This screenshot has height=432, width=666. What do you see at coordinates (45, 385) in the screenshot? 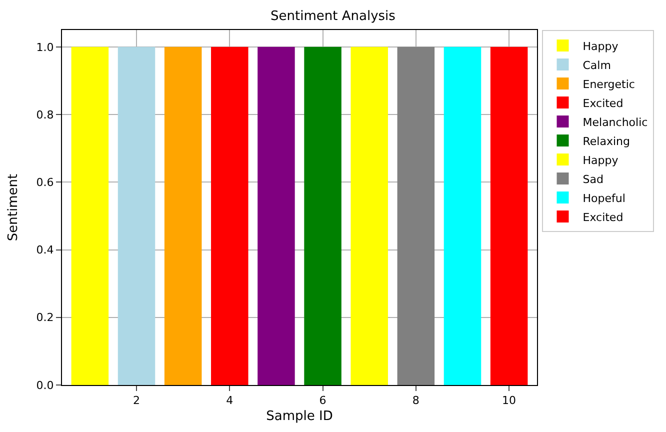
I see `y-tick-label: 0.0` at bounding box center [45, 385].